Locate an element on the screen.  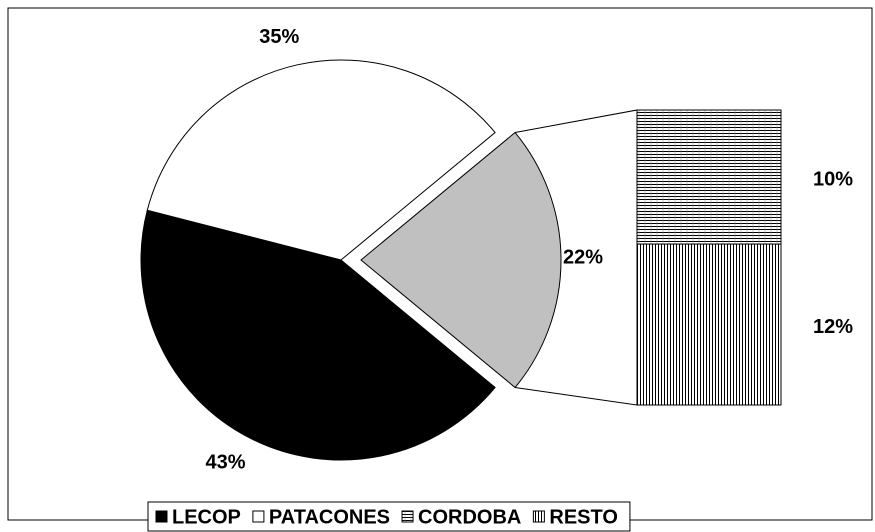
legend-label: CORDOBA is located at coordinates (469, 517).